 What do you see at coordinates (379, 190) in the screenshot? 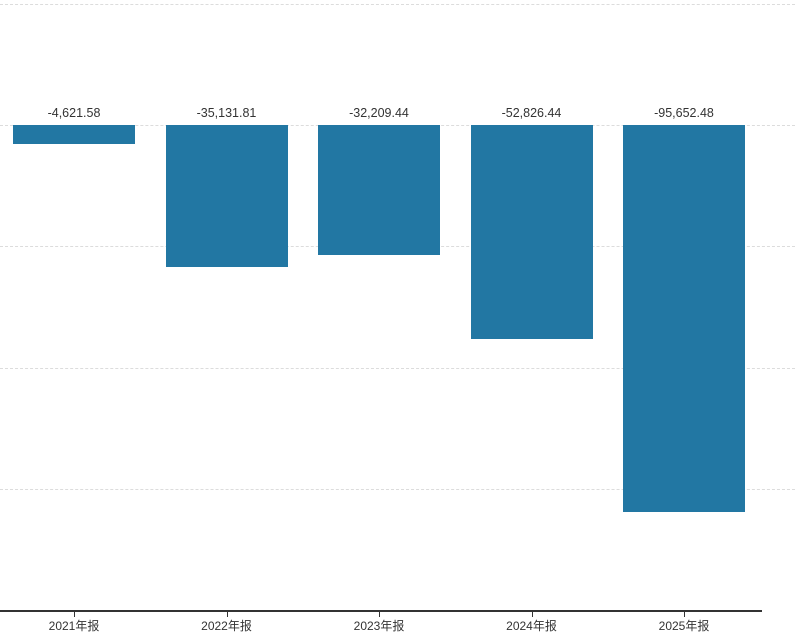
I see `bar-2023年报` at bounding box center [379, 190].